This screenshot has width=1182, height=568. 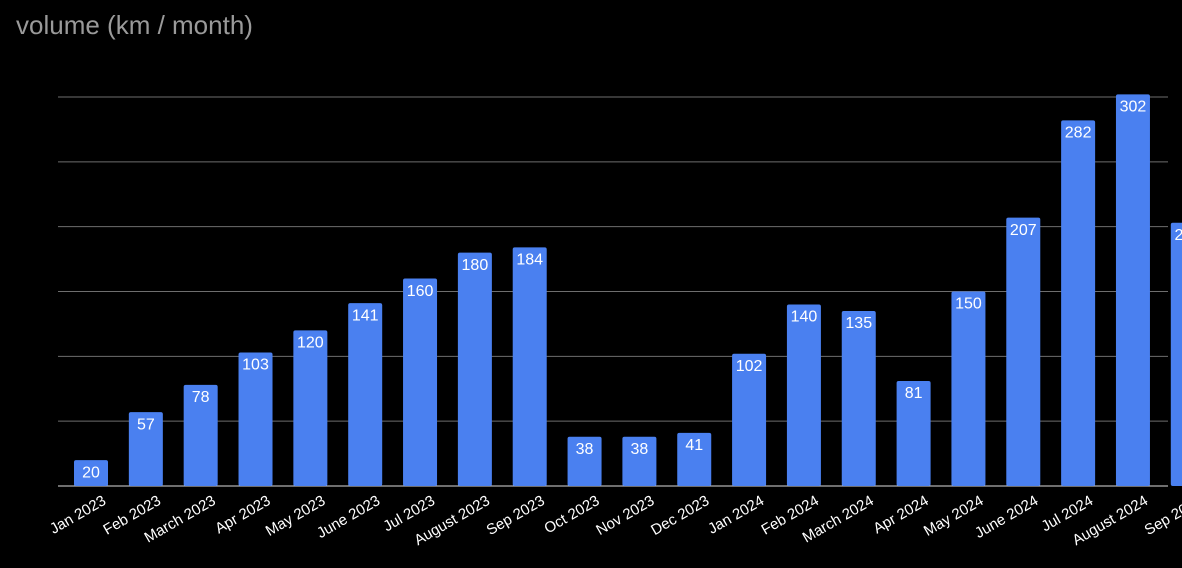 What do you see at coordinates (1178, 235) in the screenshot?
I see `data-label: 203` at bounding box center [1178, 235].